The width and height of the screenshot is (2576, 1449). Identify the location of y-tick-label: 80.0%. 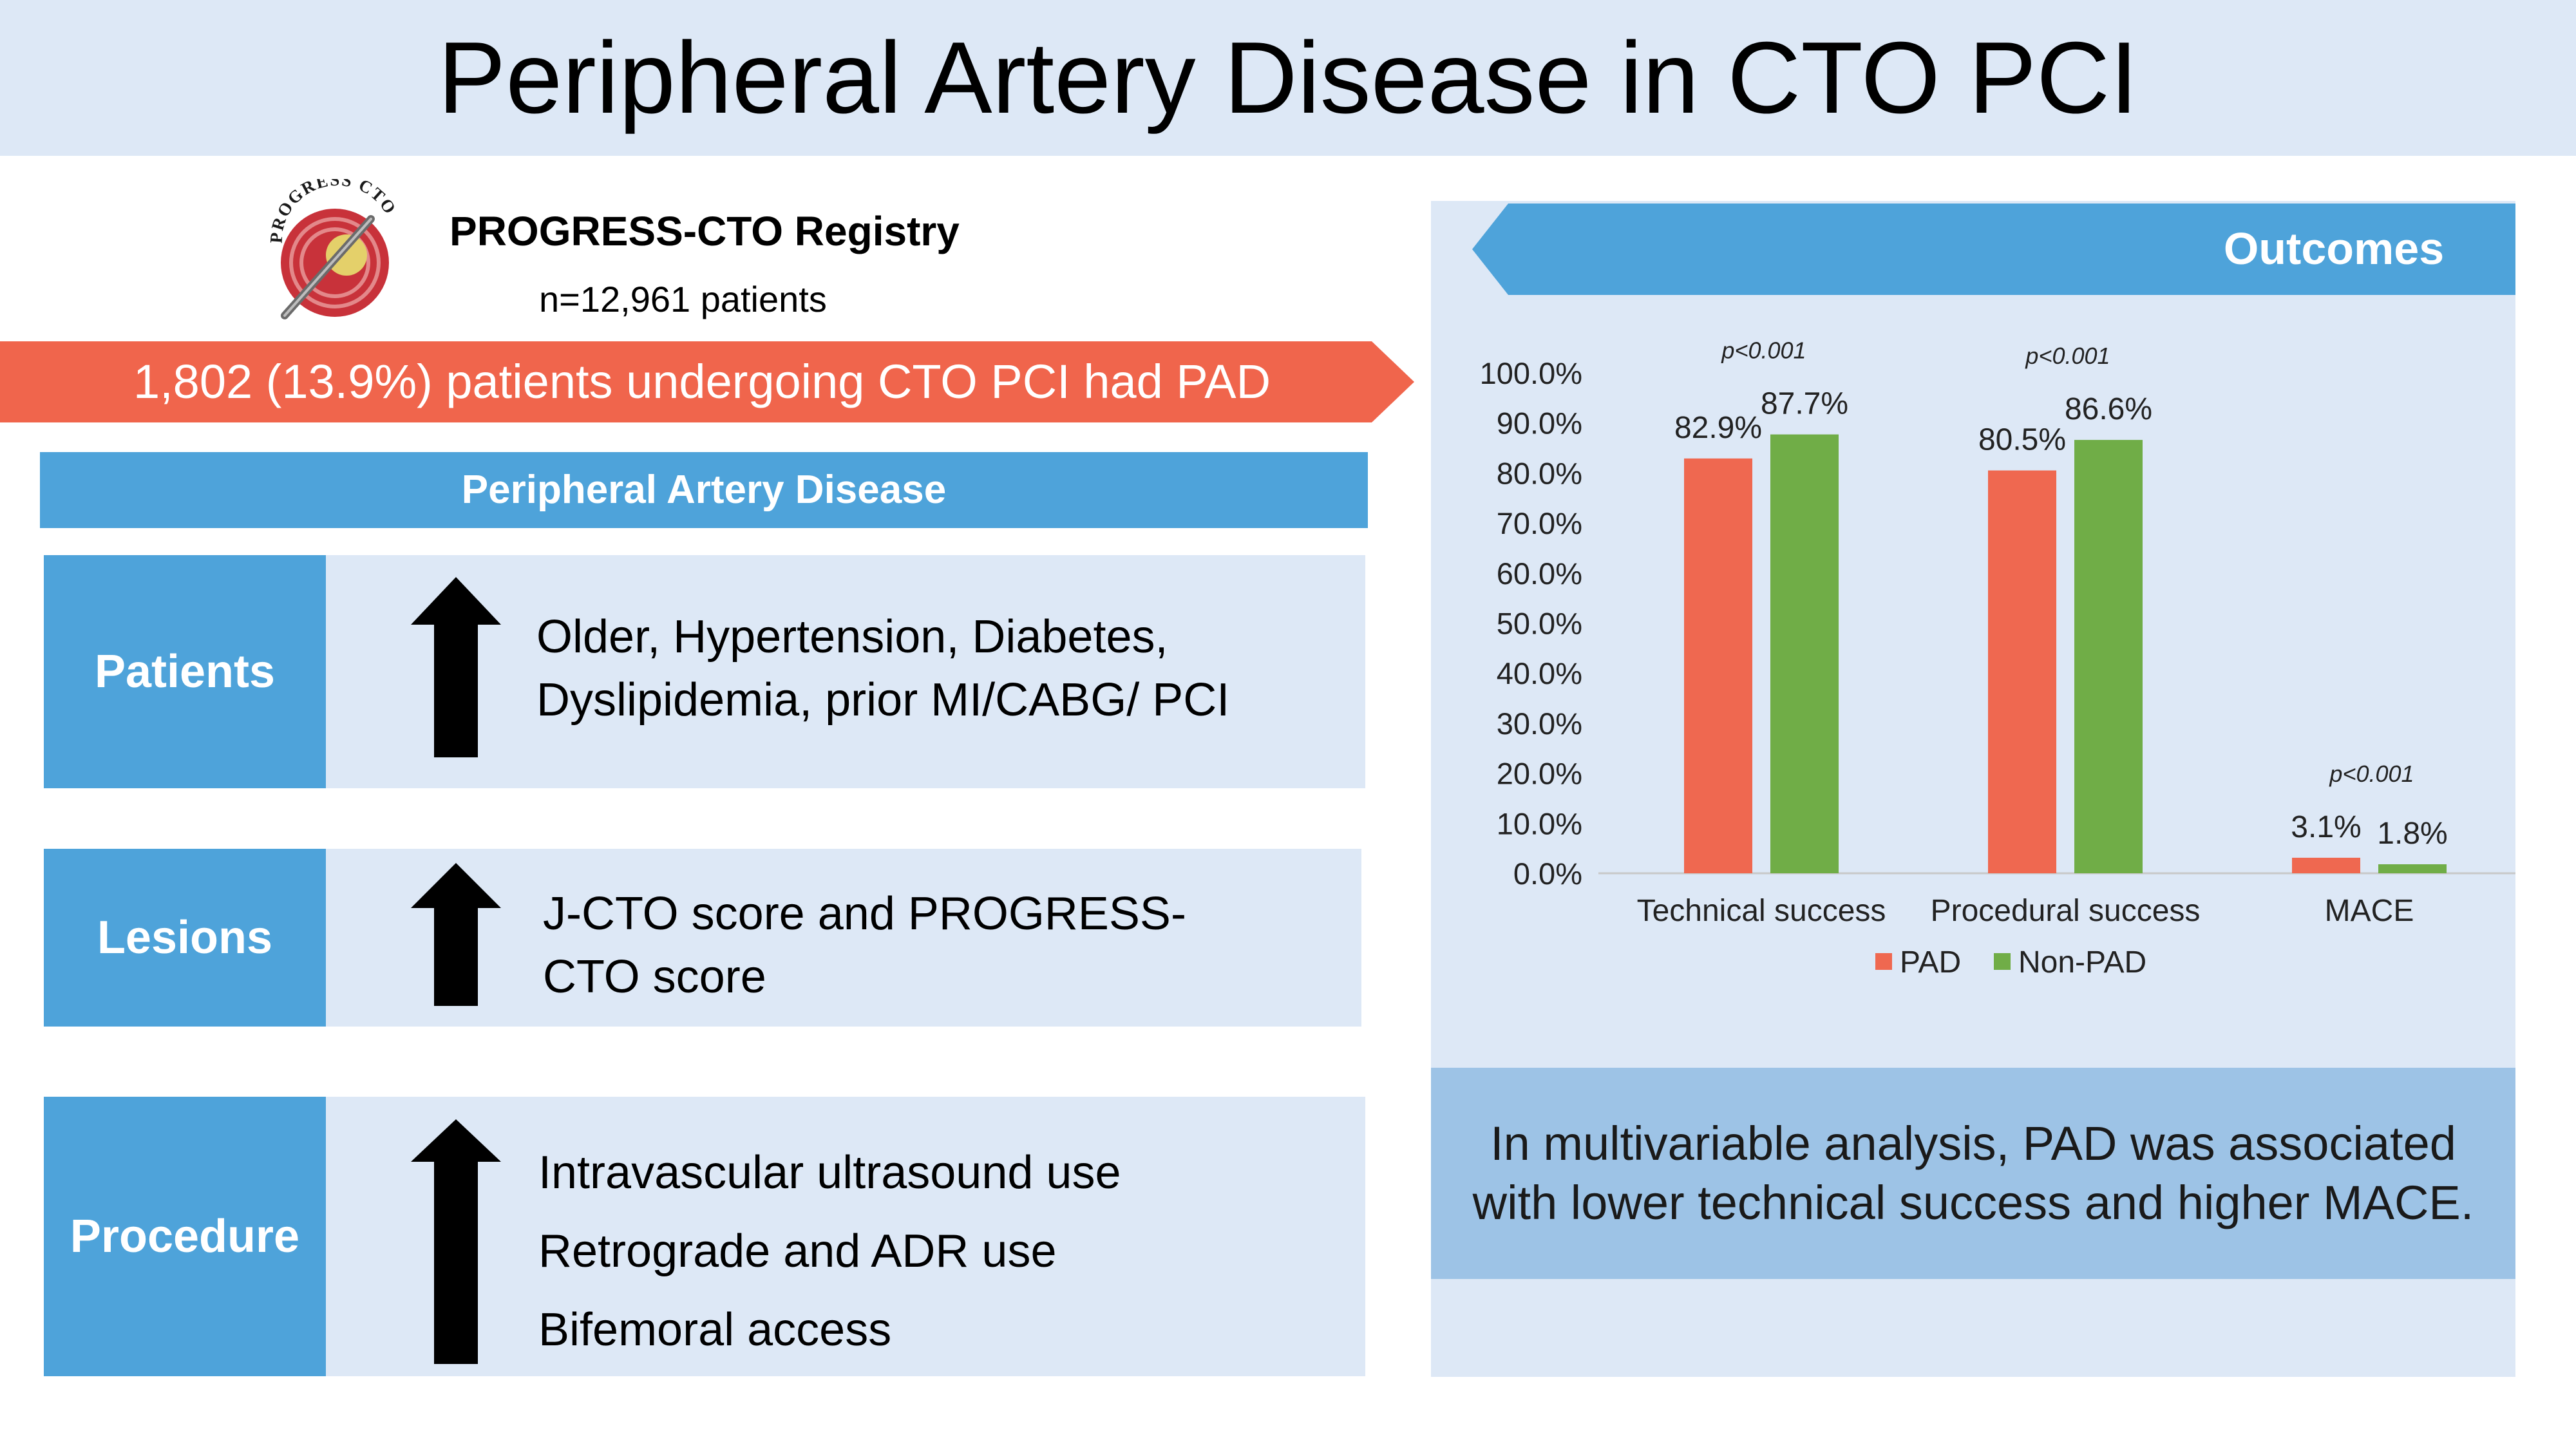
(1539, 473).